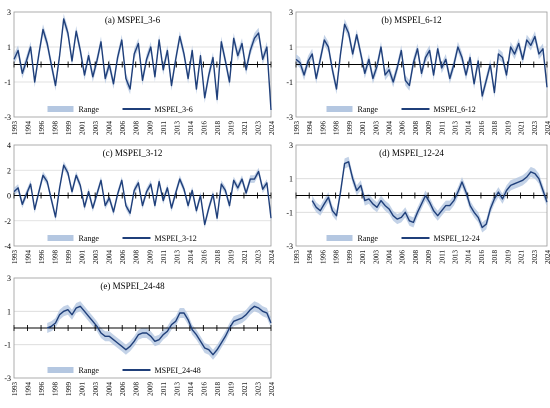 Image resolution: width=550 pixels, height=408 pixels. I want to click on legend-line-label: MSPEI_3-6, so click(174, 109).